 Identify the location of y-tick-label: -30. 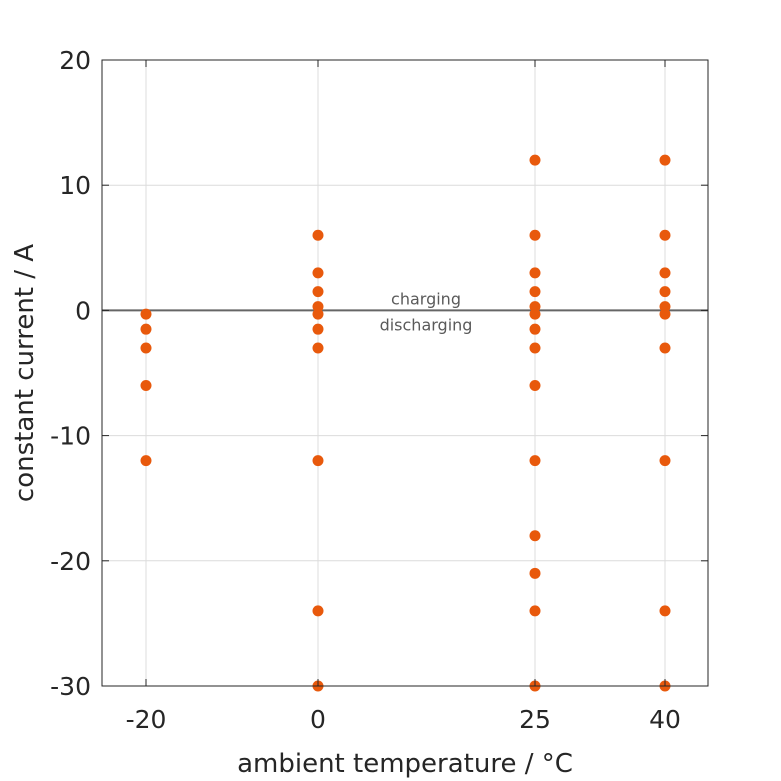
(70, 686).